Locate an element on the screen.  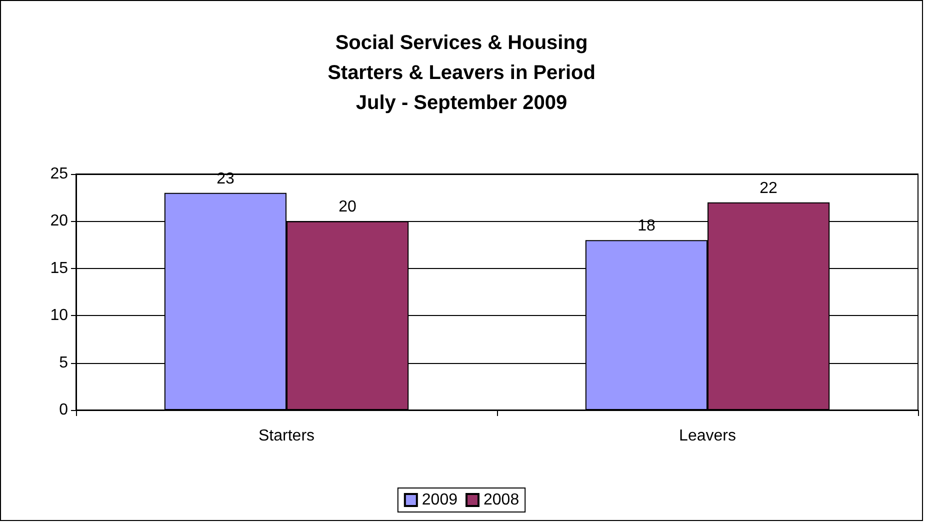
y-tick-label: 5 is located at coordinates (63, 363).